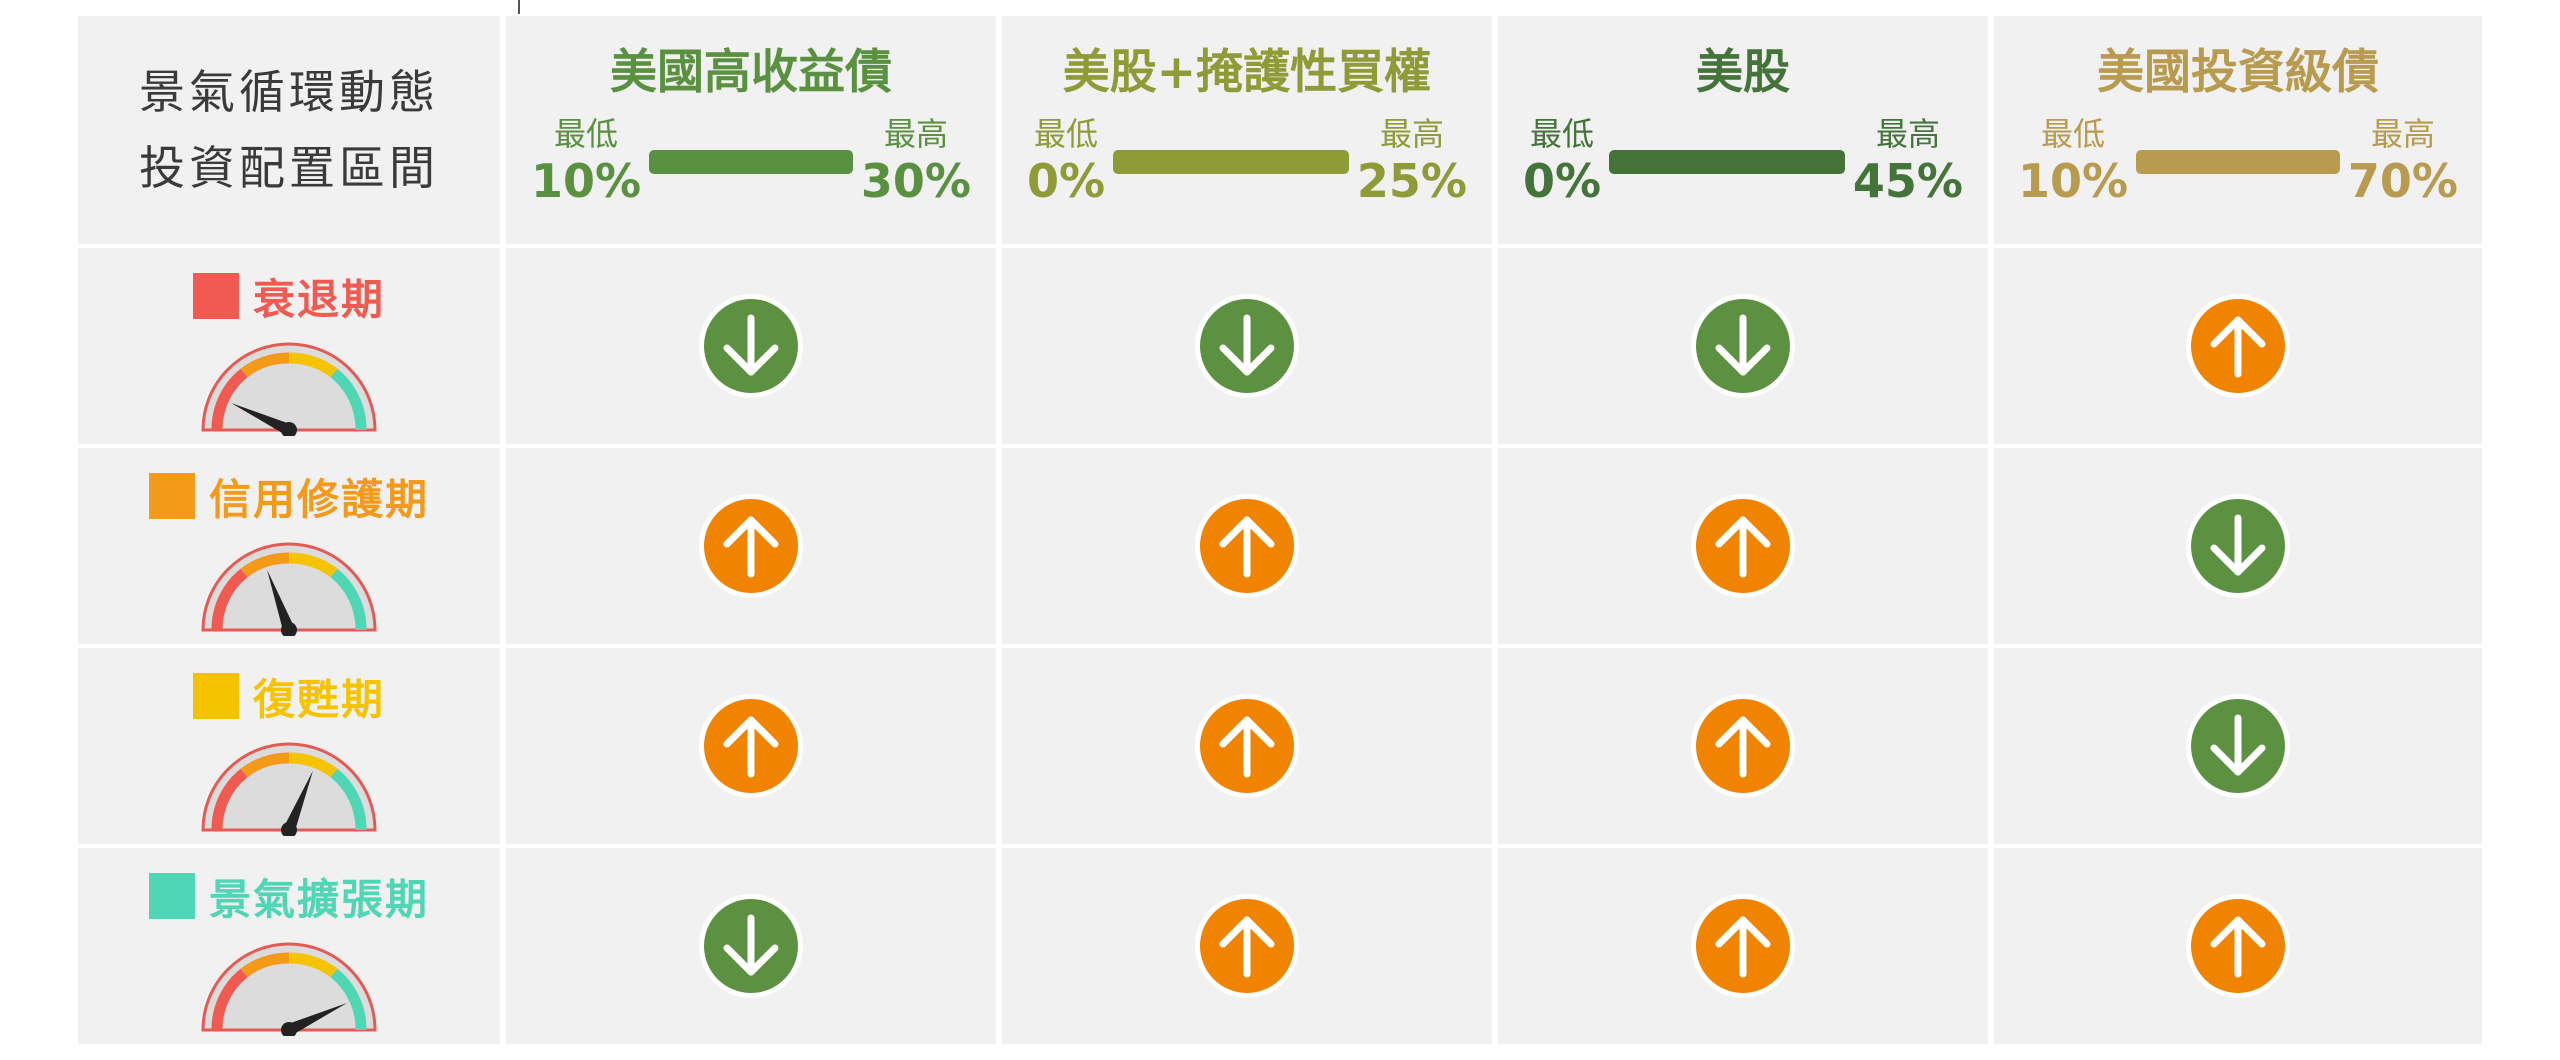 Image resolution: width=2560 pixels, height=1060 pixels. I want to click on table-corner-header: 景氣循環動態 投資配置區間, so click(289, 130).